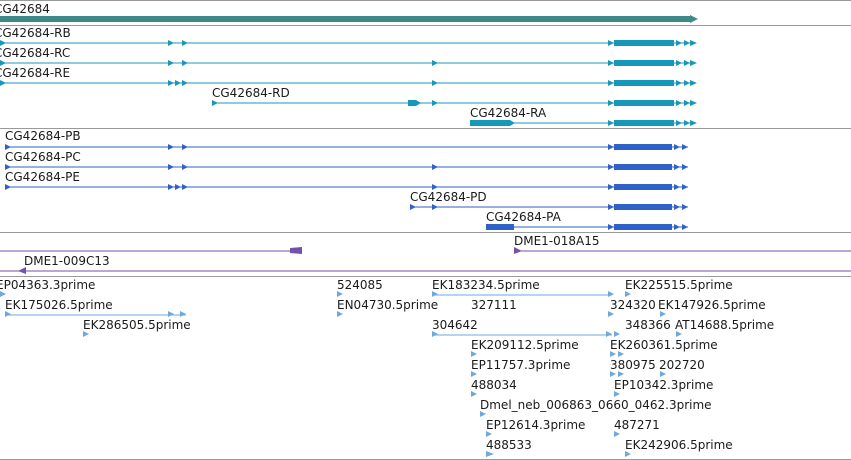 This screenshot has width=851, height=460. I want to click on est-label: EP11757.3prime, so click(521, 365).